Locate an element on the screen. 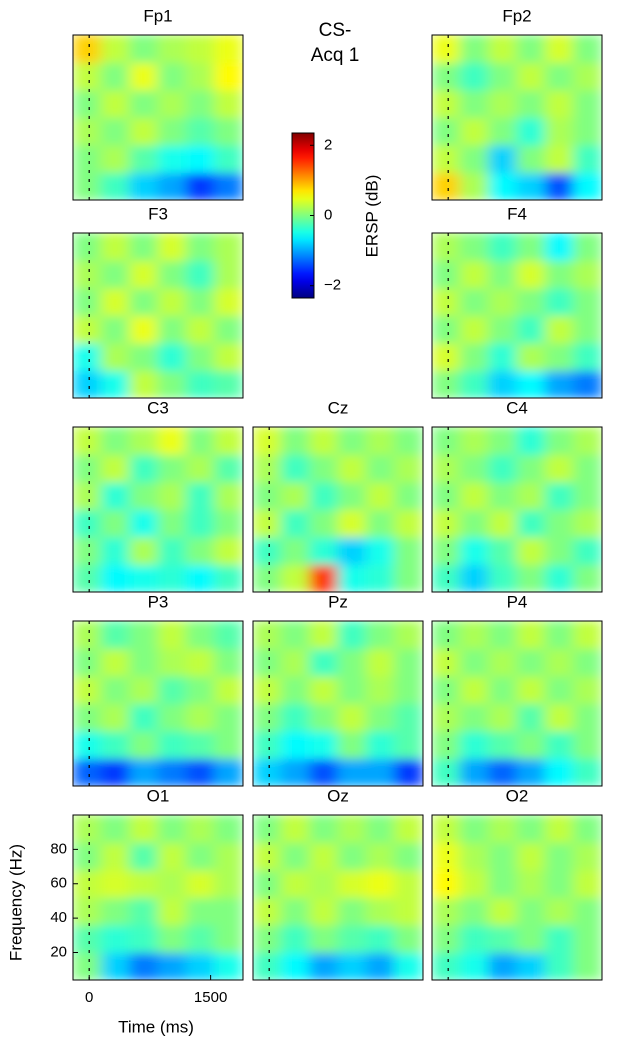 This screenshot has height=1050, width=618. y-axis-label: Frequency (Hz) is located at coordinates (15, 902).